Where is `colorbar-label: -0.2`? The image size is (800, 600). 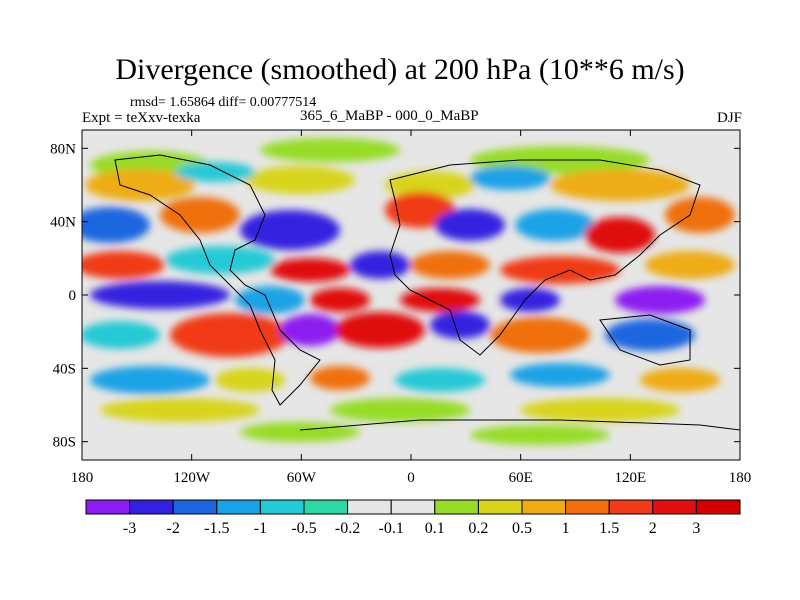 colorbar-label: -0.2 is located at coordinates (347, 528).